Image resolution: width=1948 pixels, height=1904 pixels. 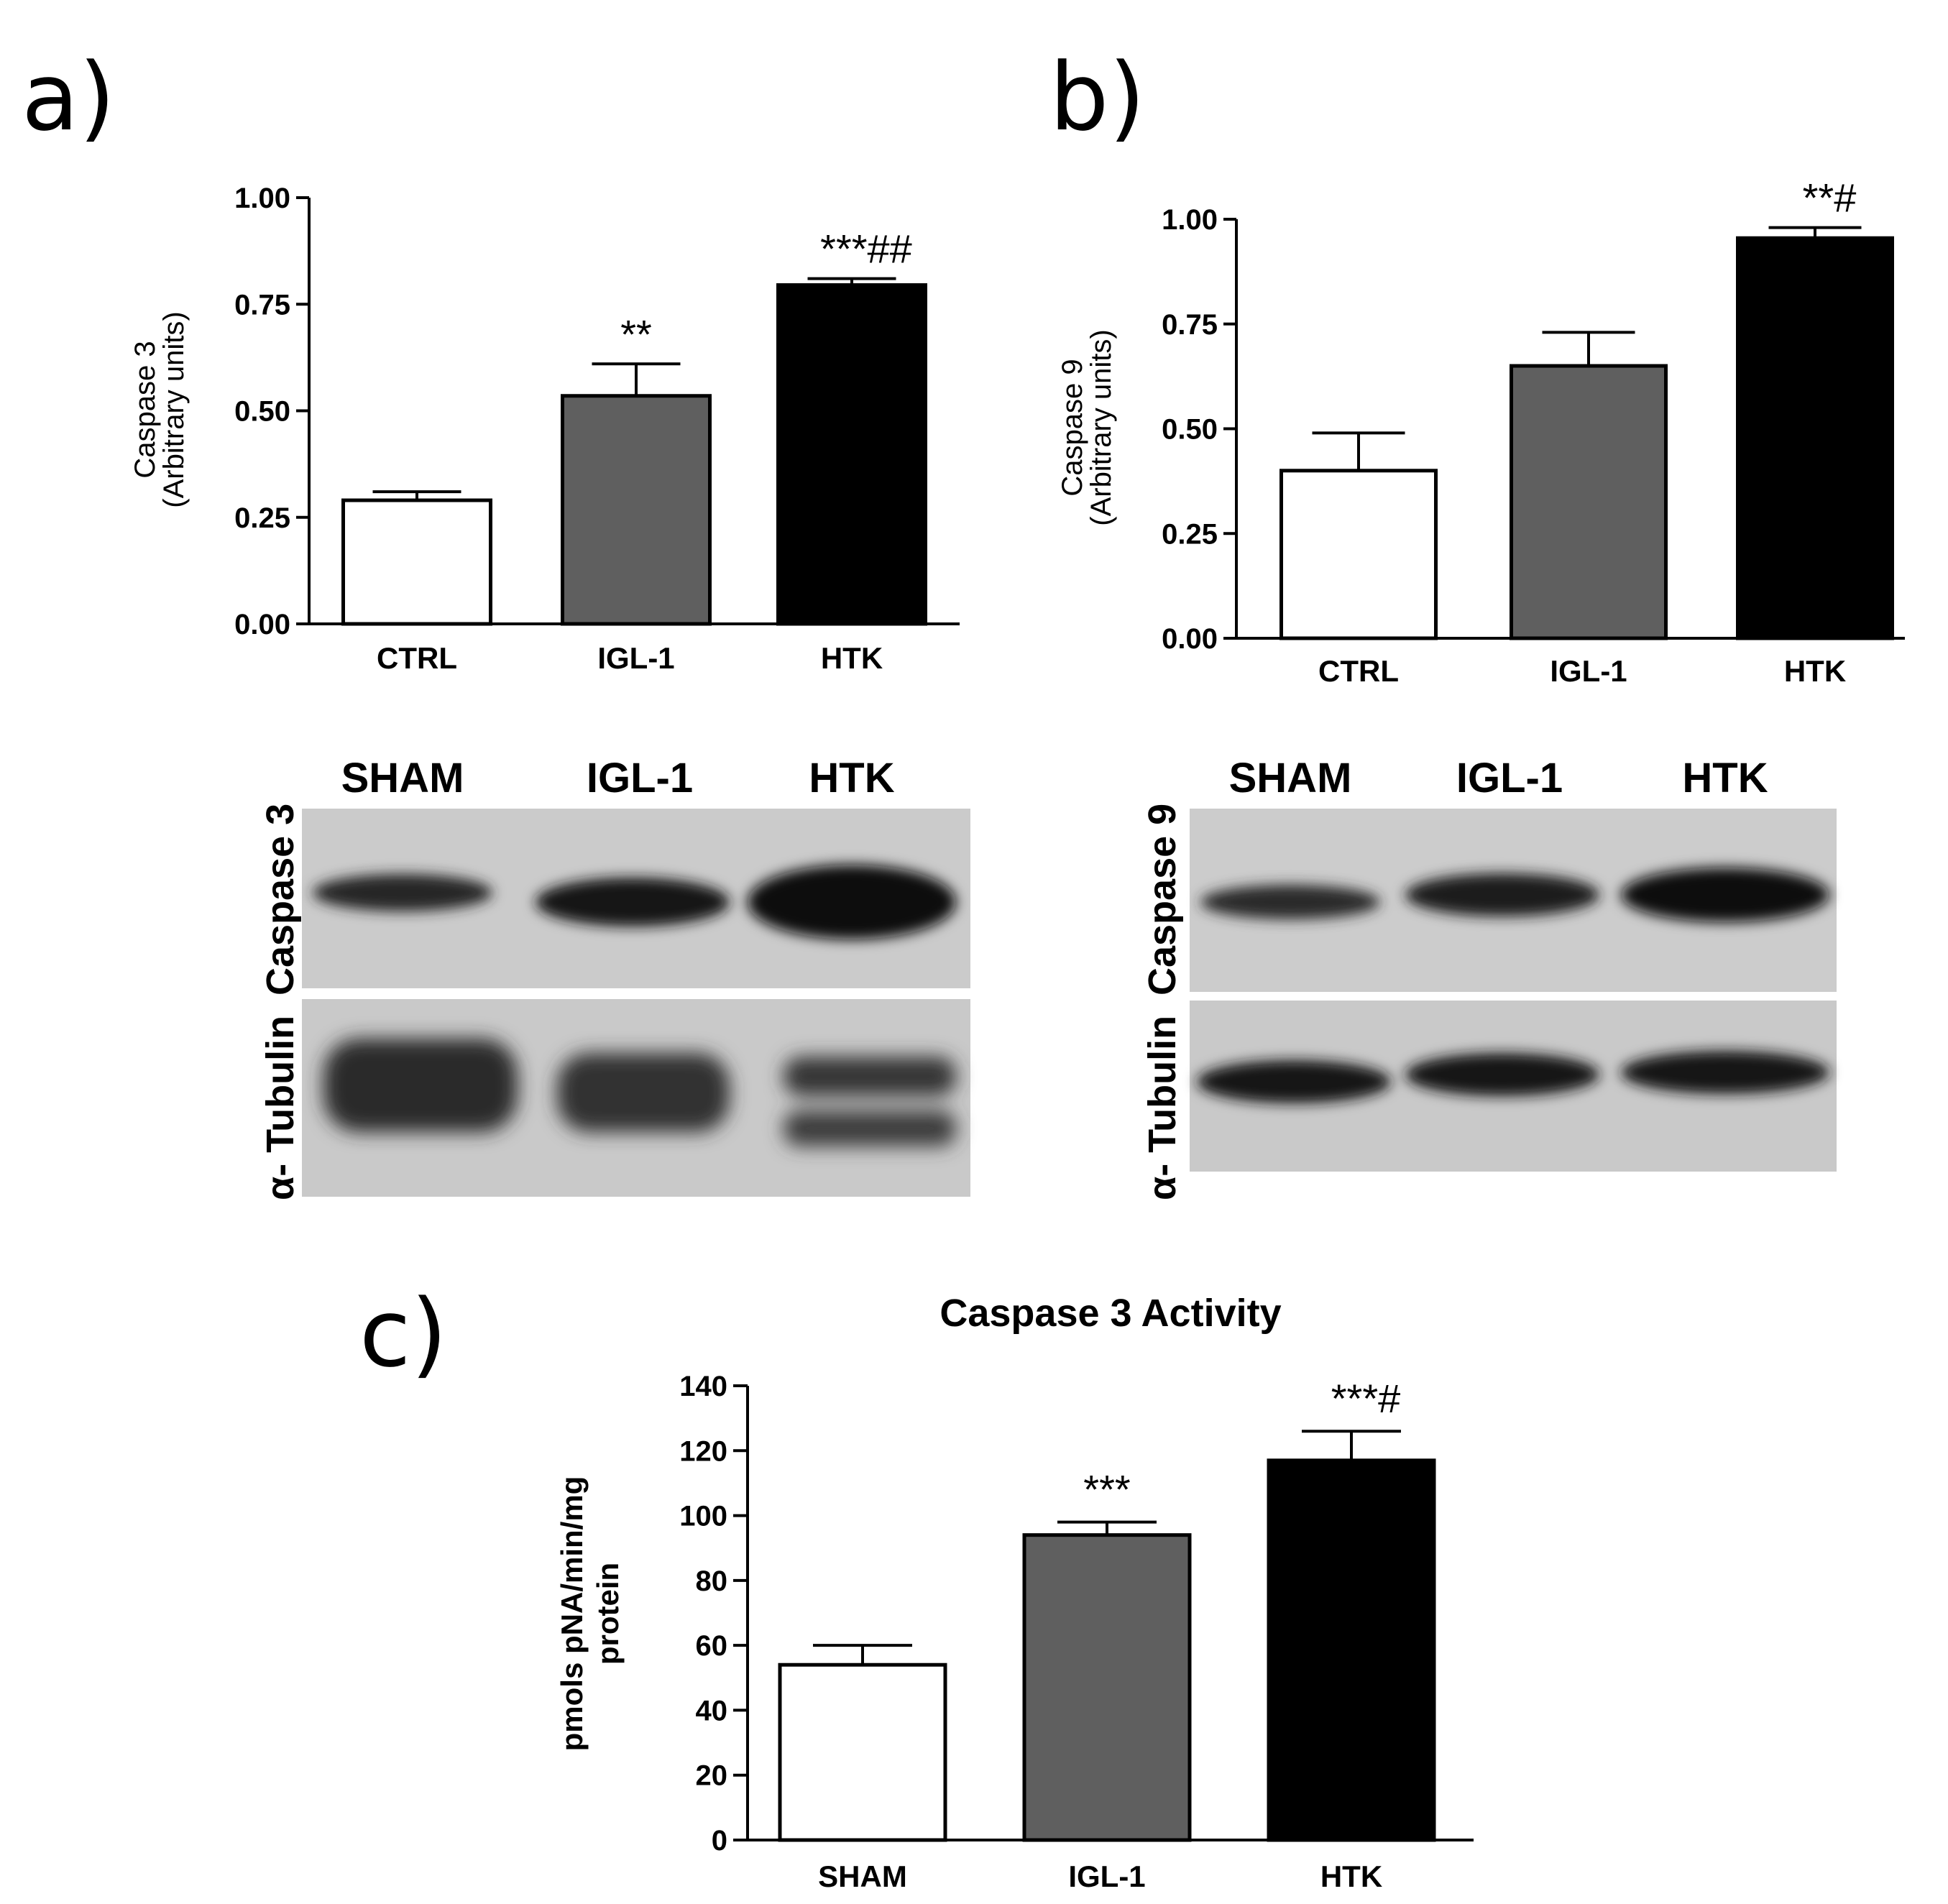 What do you see at coordinates (712, 1646) in the screenshot?
I see `y-tick-label: 60` at bounding box center [712, 1646].